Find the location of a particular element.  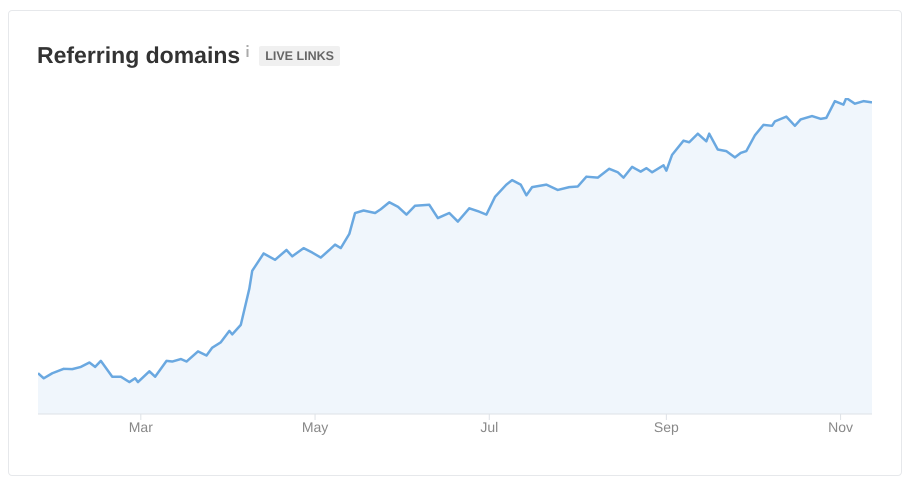

x-tick-label: Sep is located at coordinates (667, 426).